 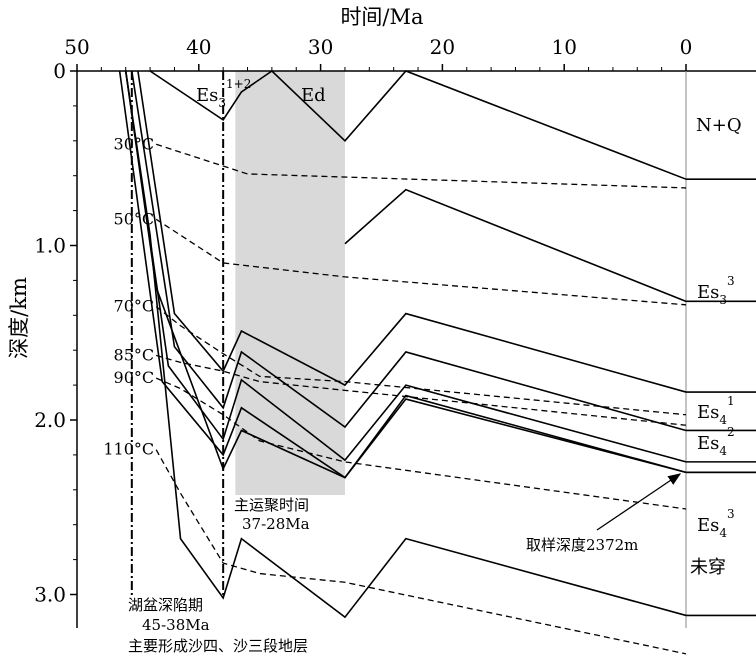 I want to click on accumulation-period-band, so click(x=290, y=283).